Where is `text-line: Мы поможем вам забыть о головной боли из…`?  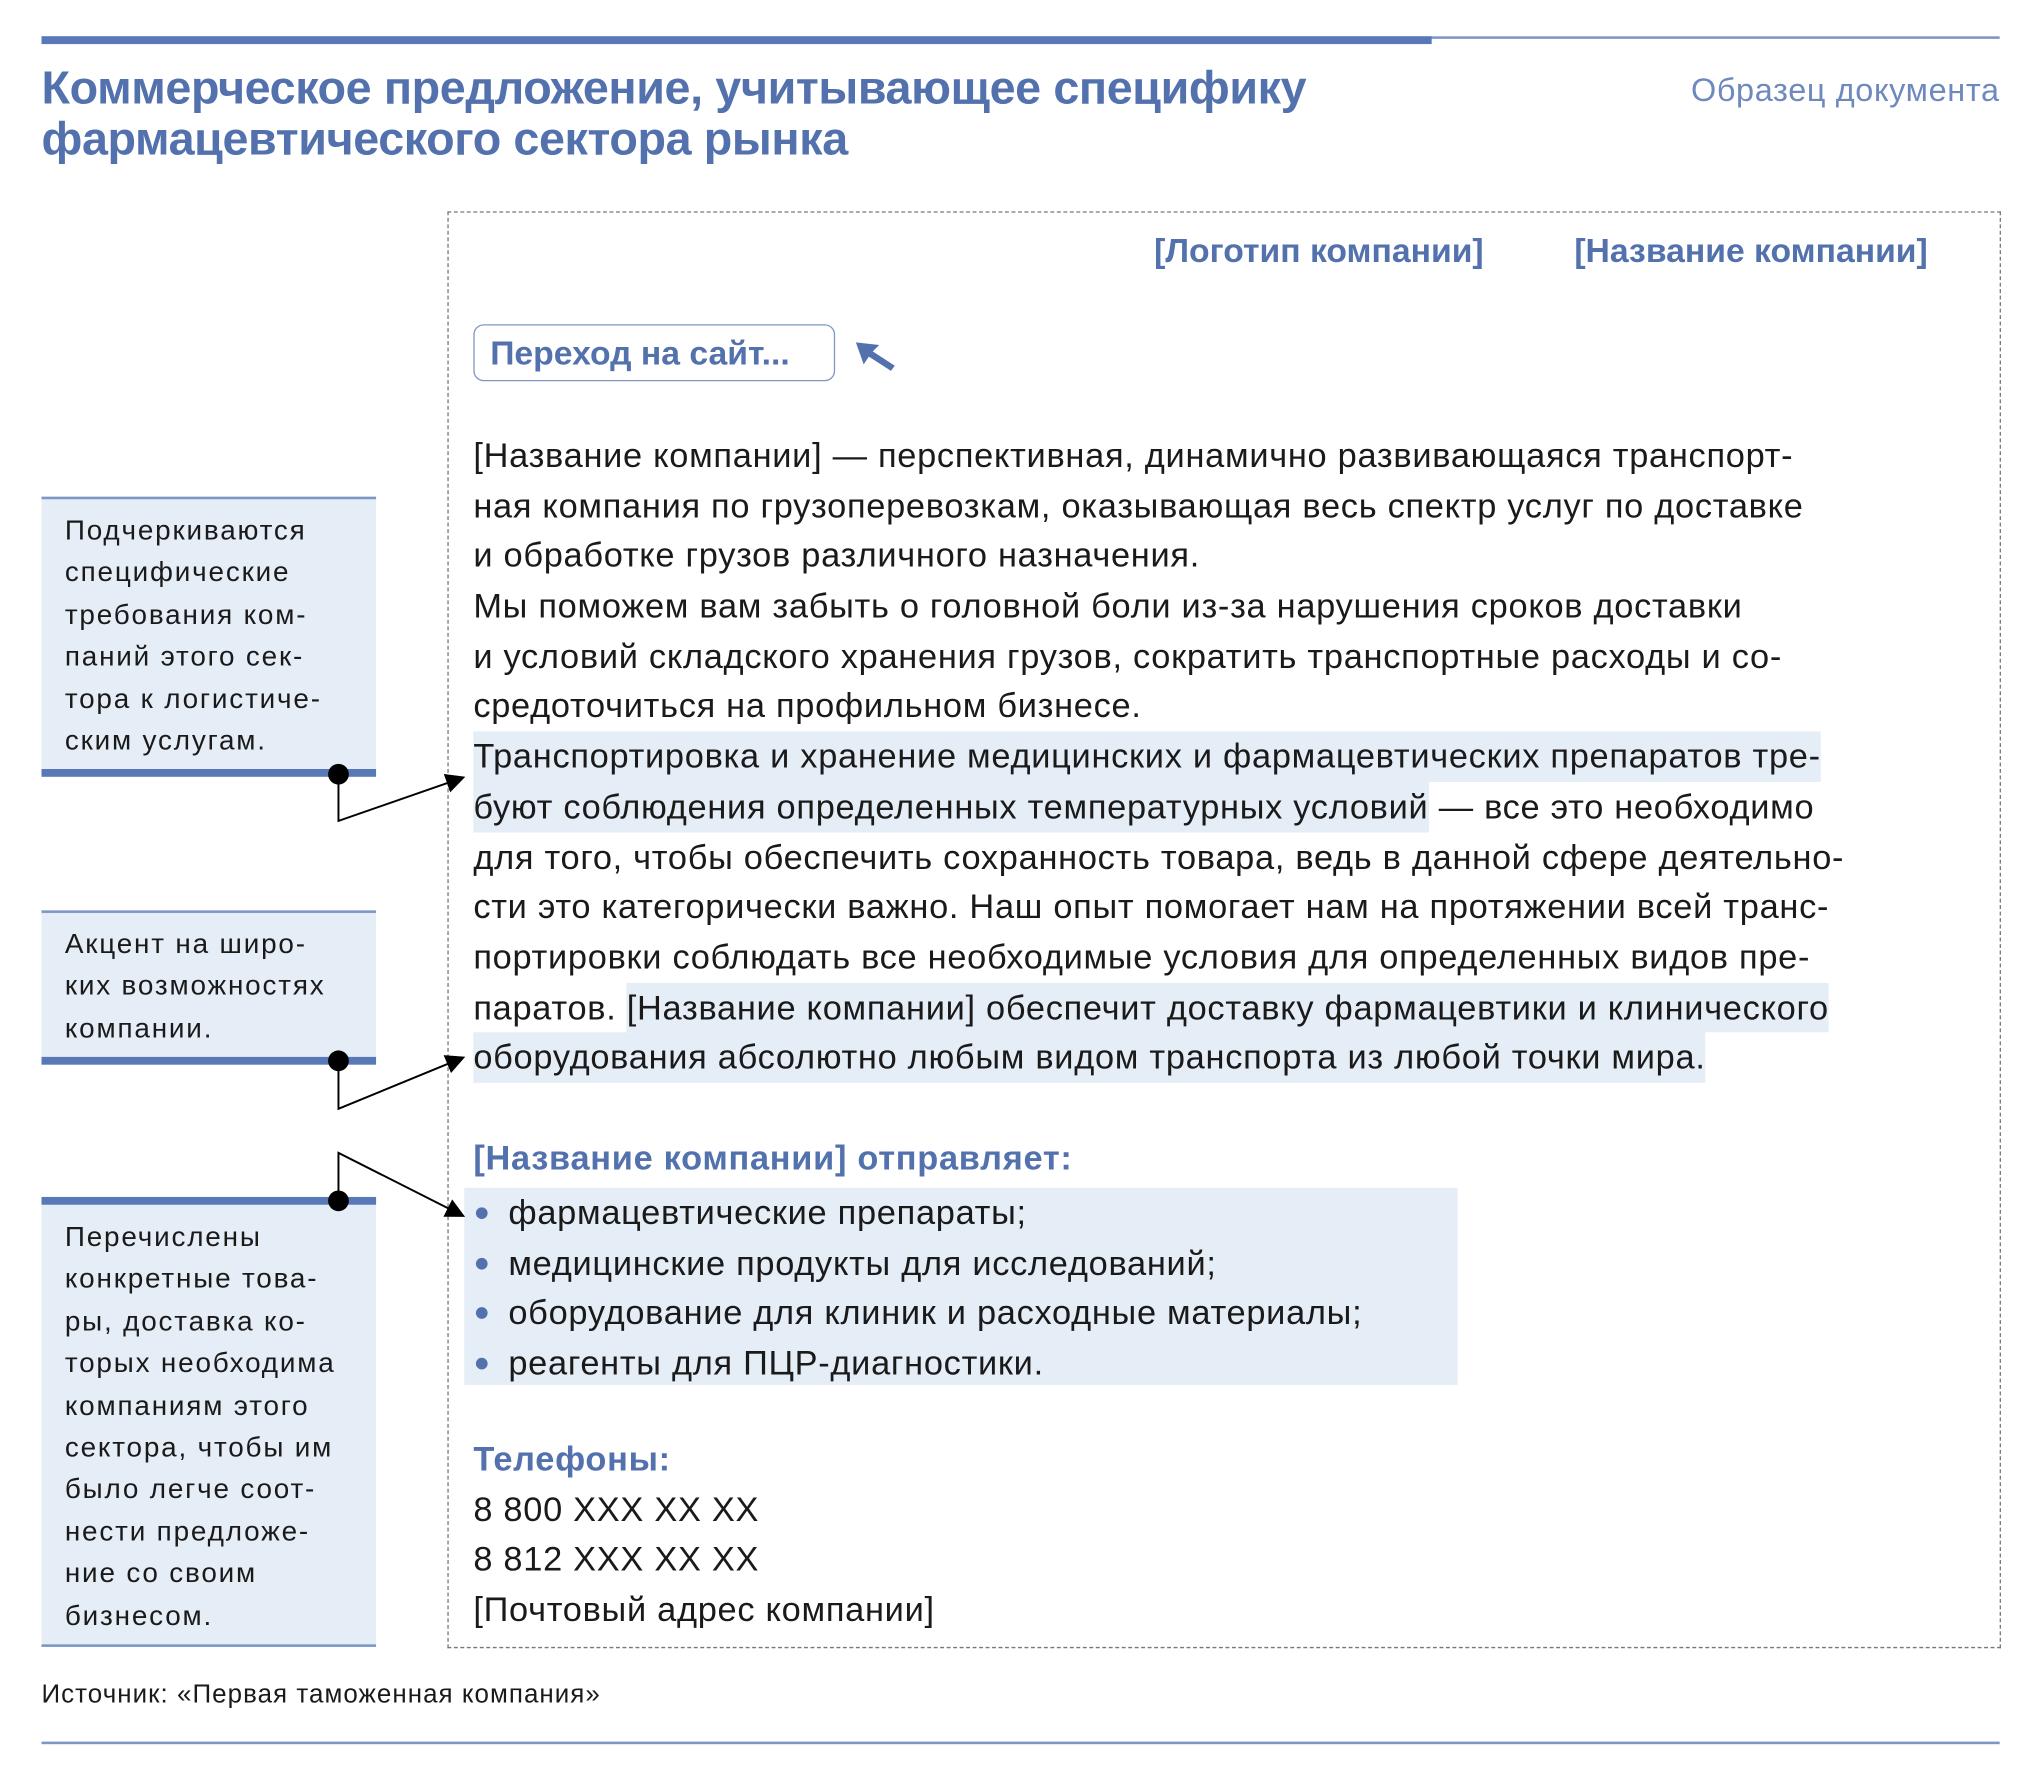
text-line: Мы поможем вам забыть о головной боли из… is located at coordinates (1158, 606).